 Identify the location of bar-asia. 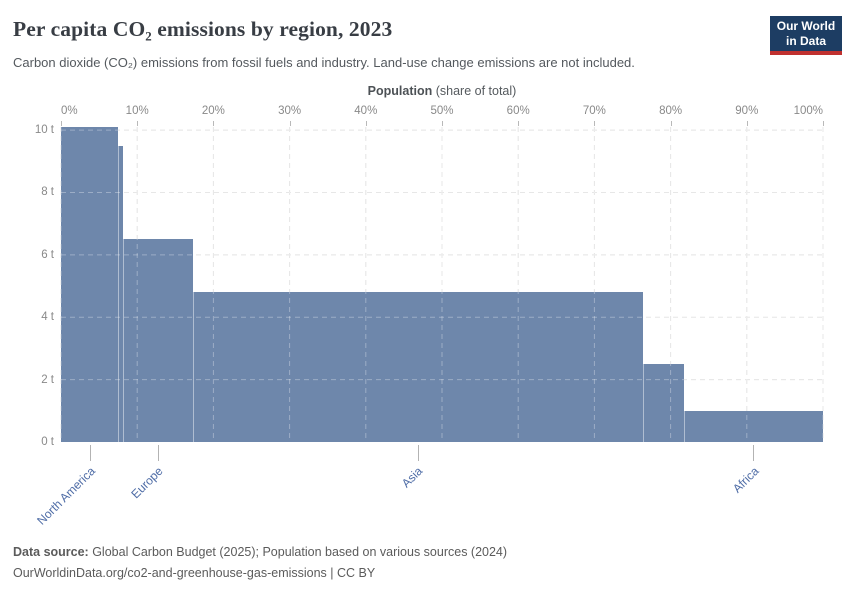
(417, 367).